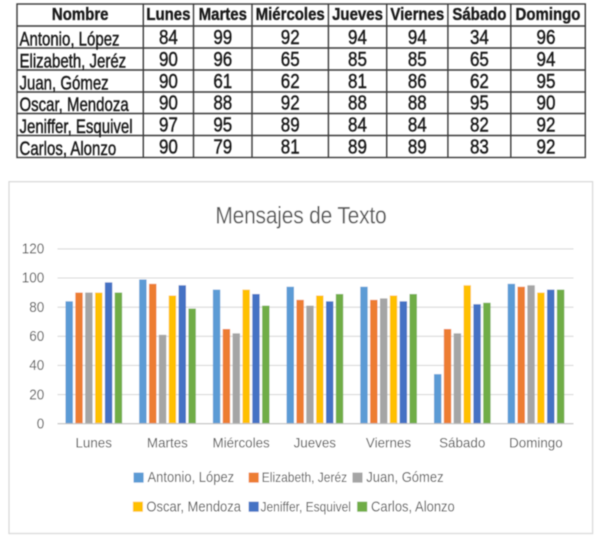  Describe the element at coordinates (36, 395) in the screenshot. I see `svg-text: 20` at that location.